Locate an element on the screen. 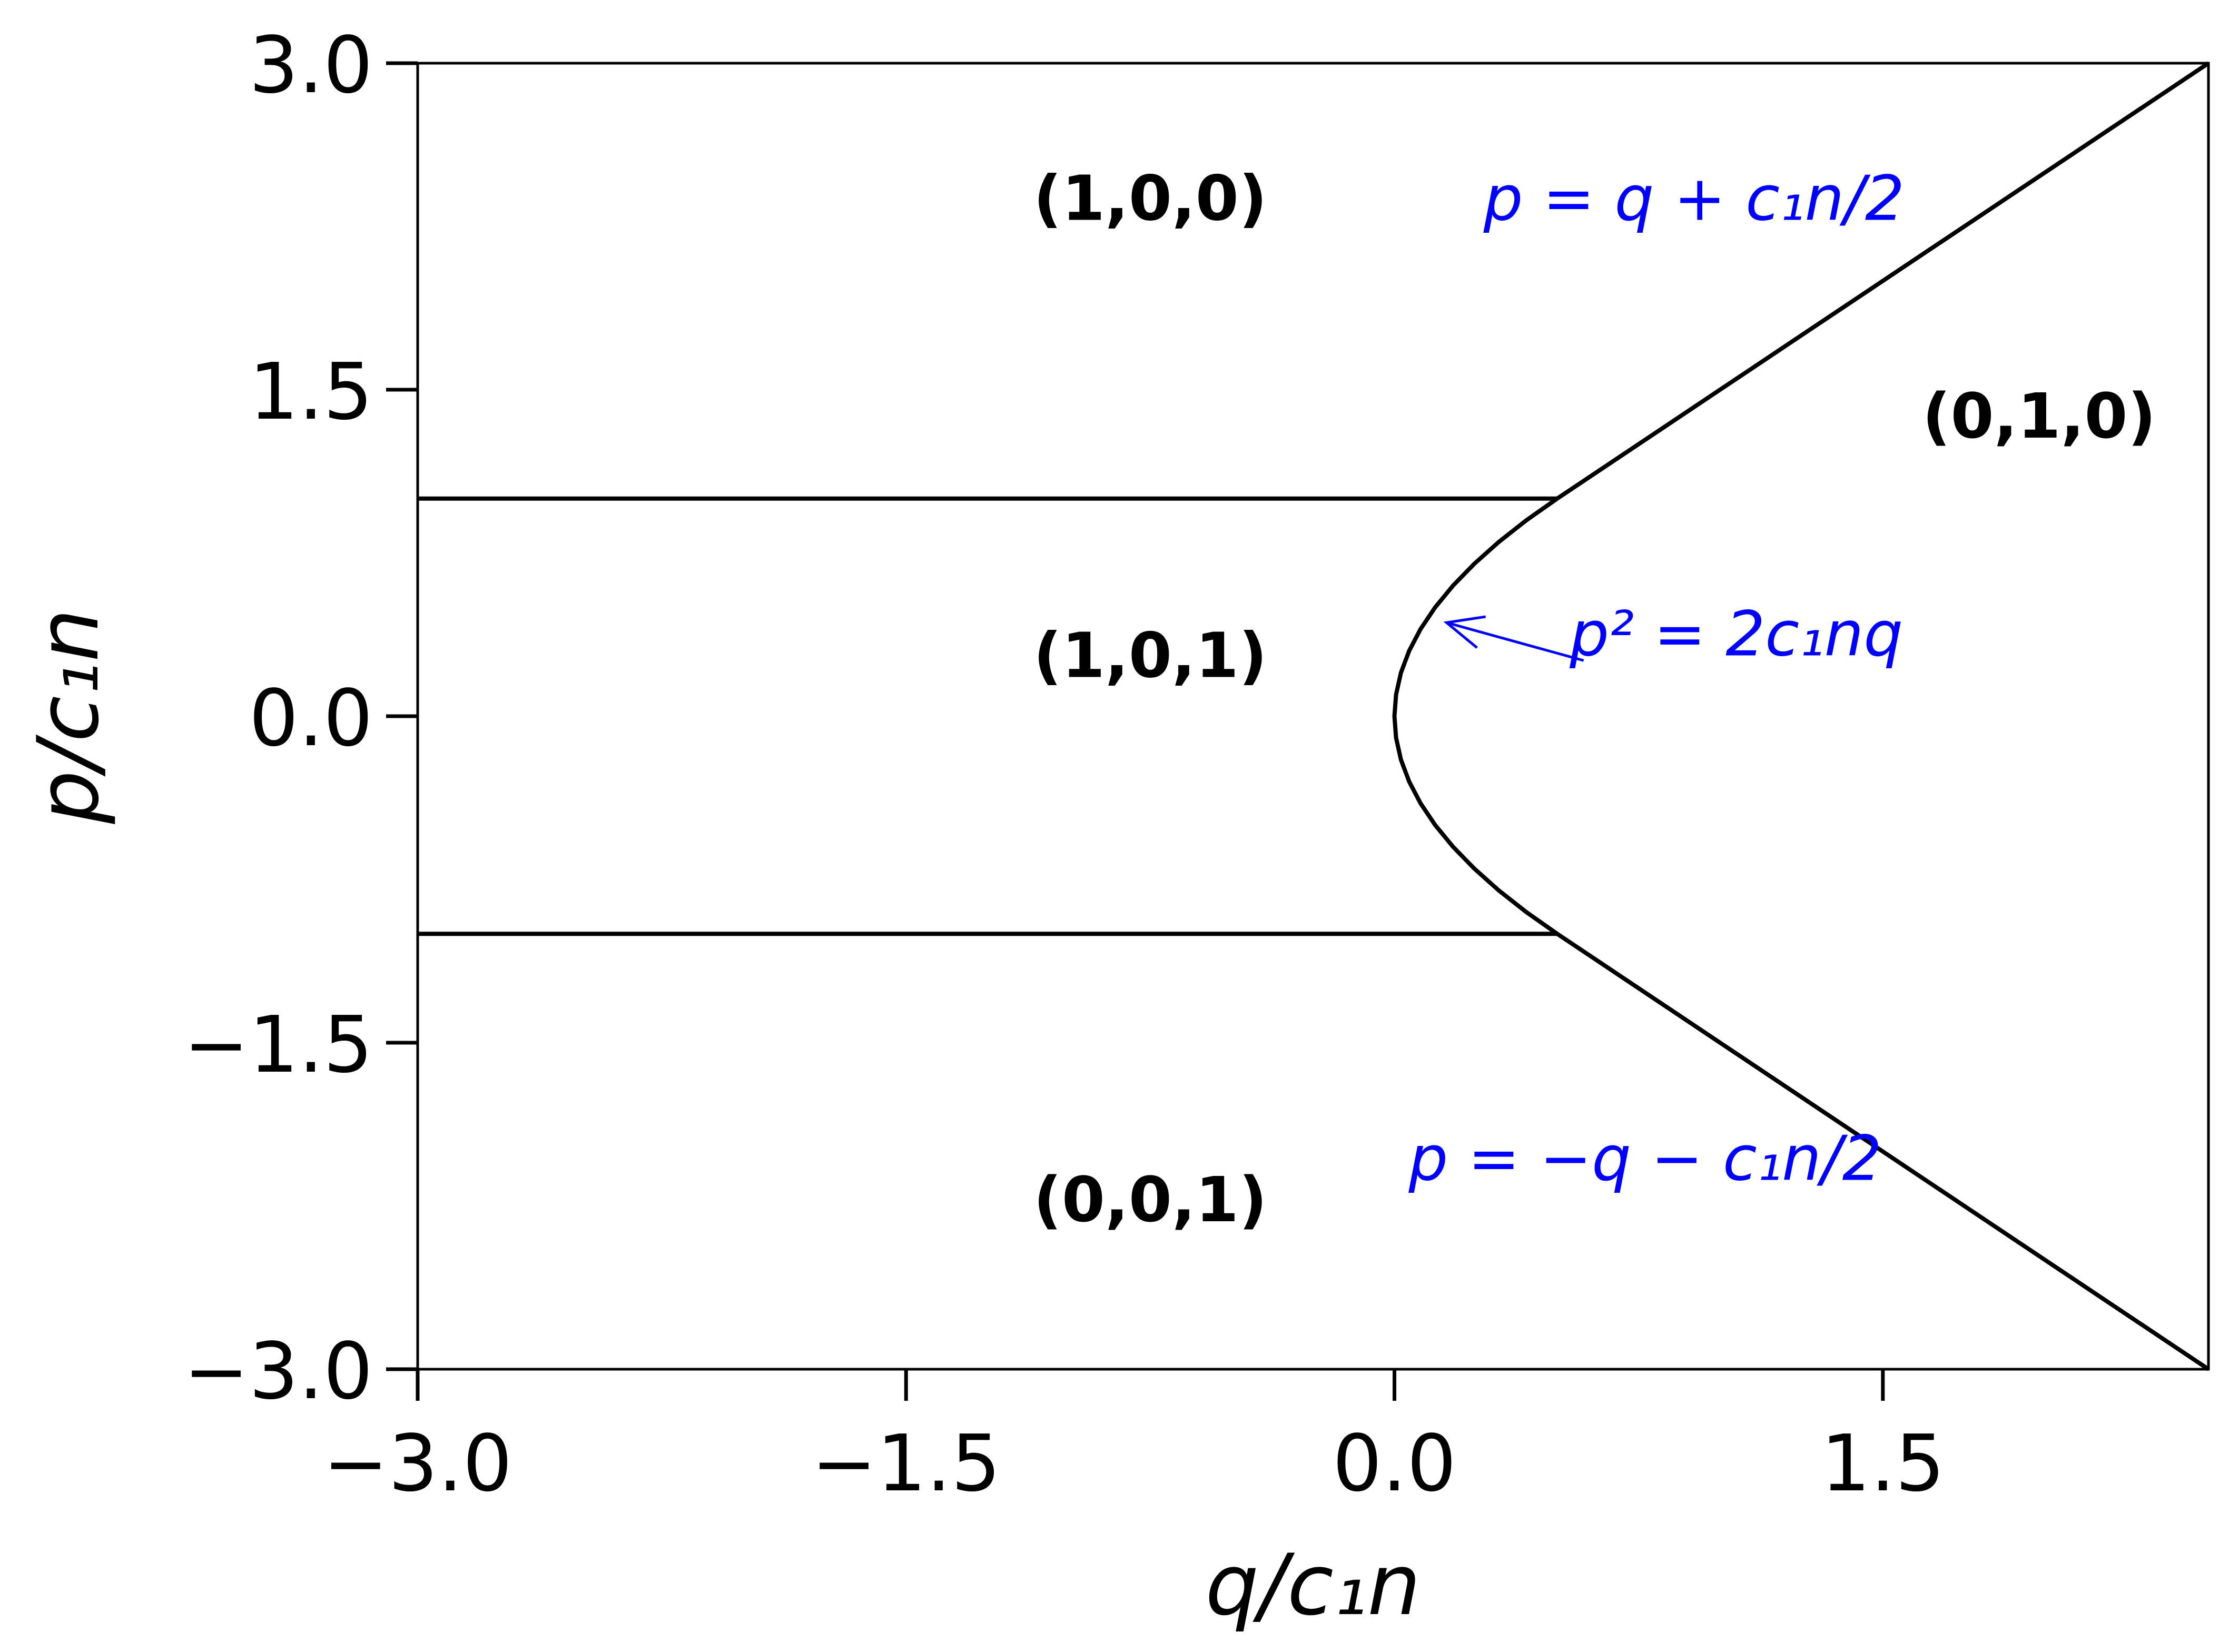 The width and height of the screenshot is (2229, 1652). annotation-arrow-shaft is located at coordinates (1515, 641).